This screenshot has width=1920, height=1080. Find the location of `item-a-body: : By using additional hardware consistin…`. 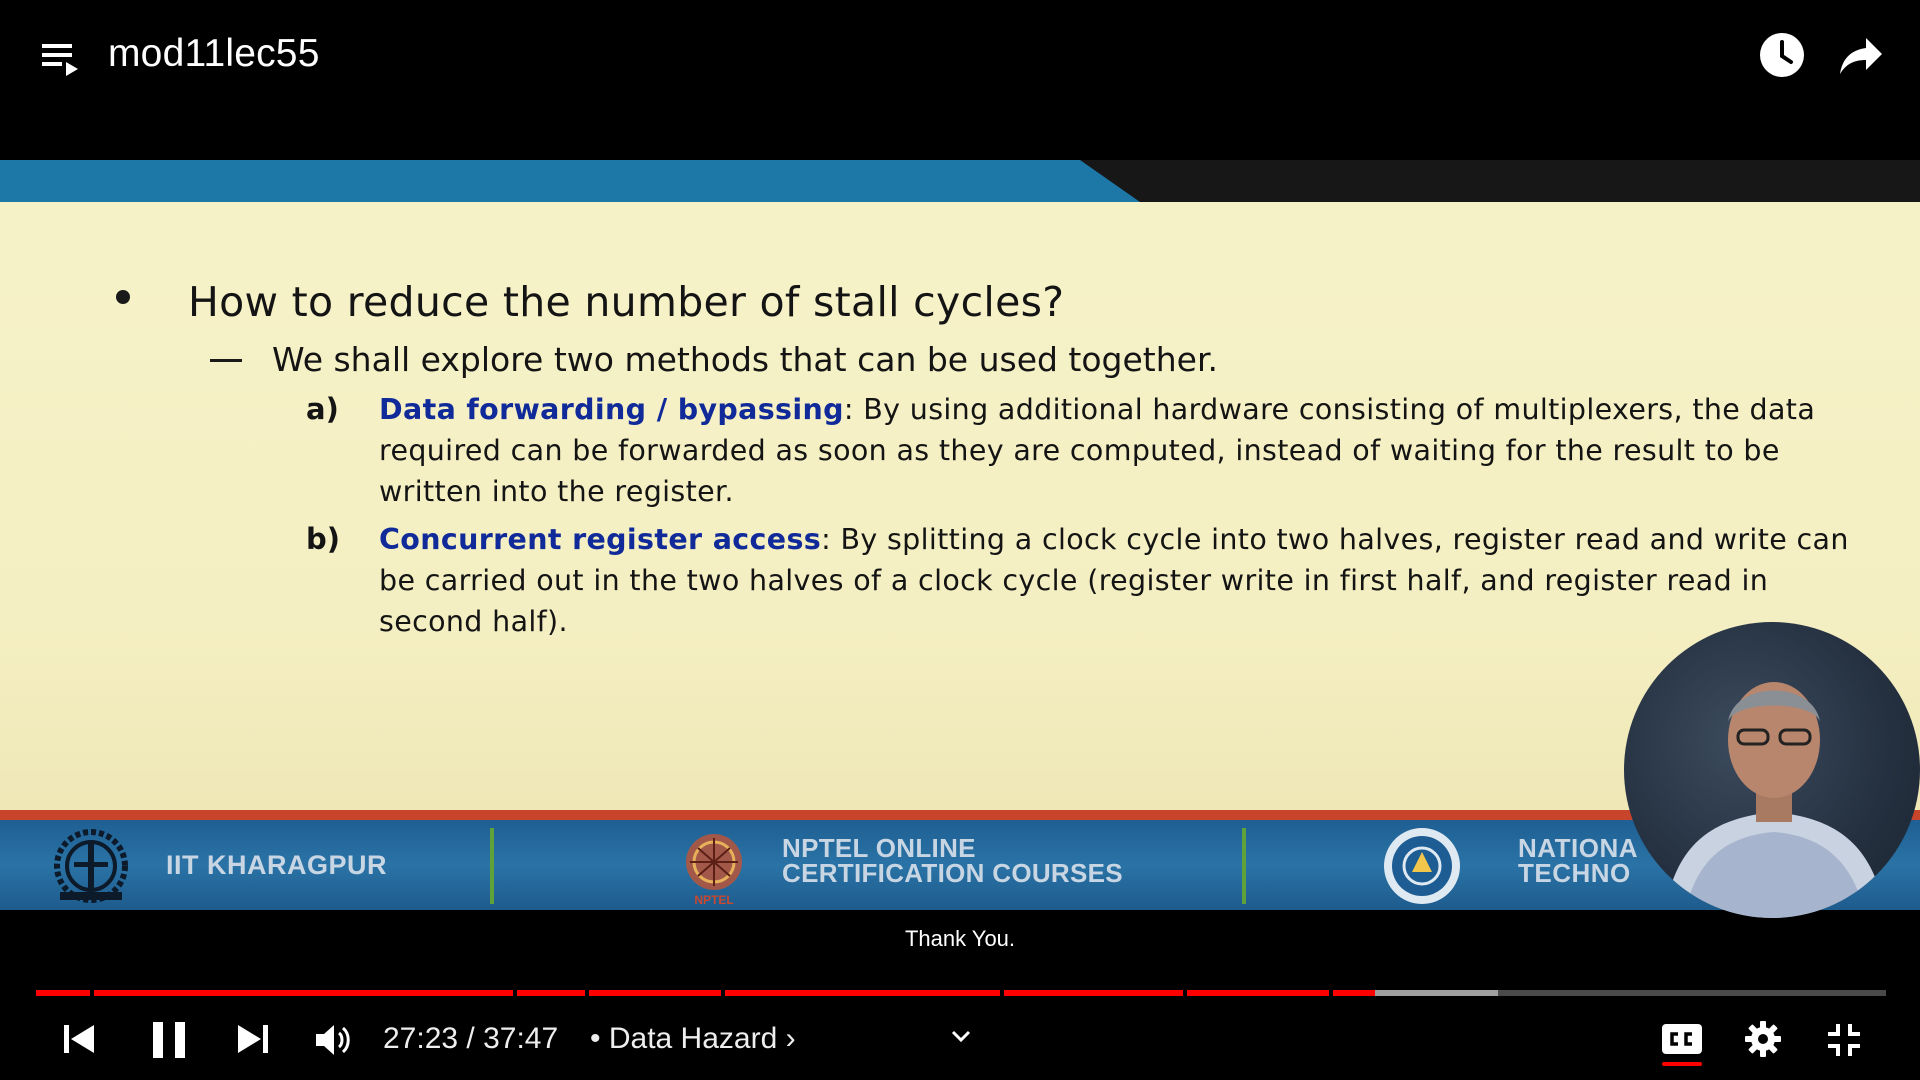

item-a-body: : By using additional hardware consistin… is located at coordinates (1097, 450).